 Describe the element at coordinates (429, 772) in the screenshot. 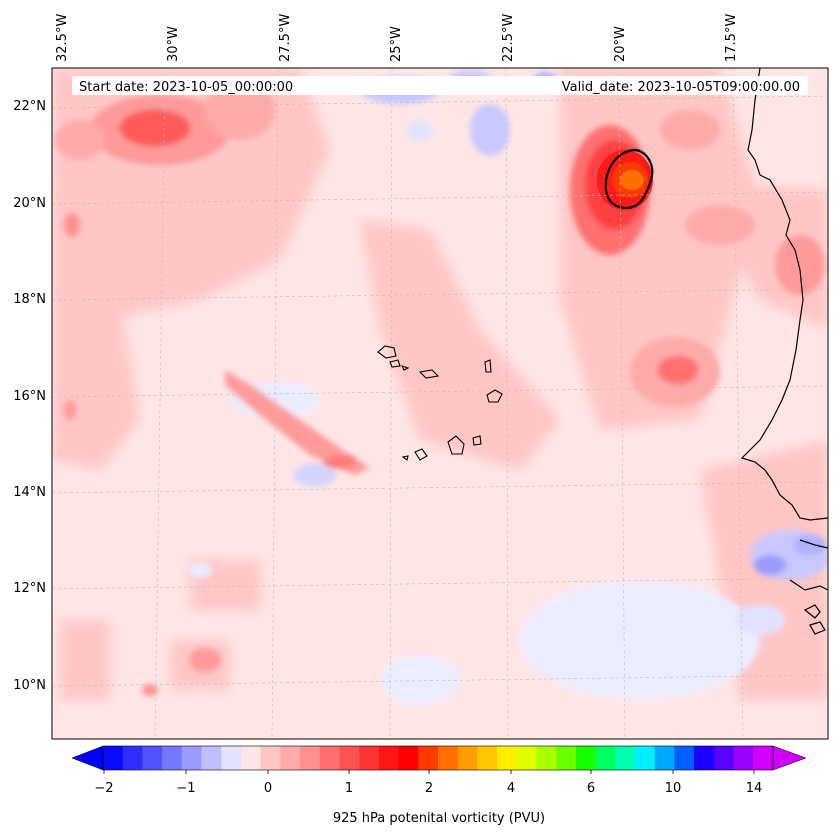

I see `colorbar-ticks` at that location.